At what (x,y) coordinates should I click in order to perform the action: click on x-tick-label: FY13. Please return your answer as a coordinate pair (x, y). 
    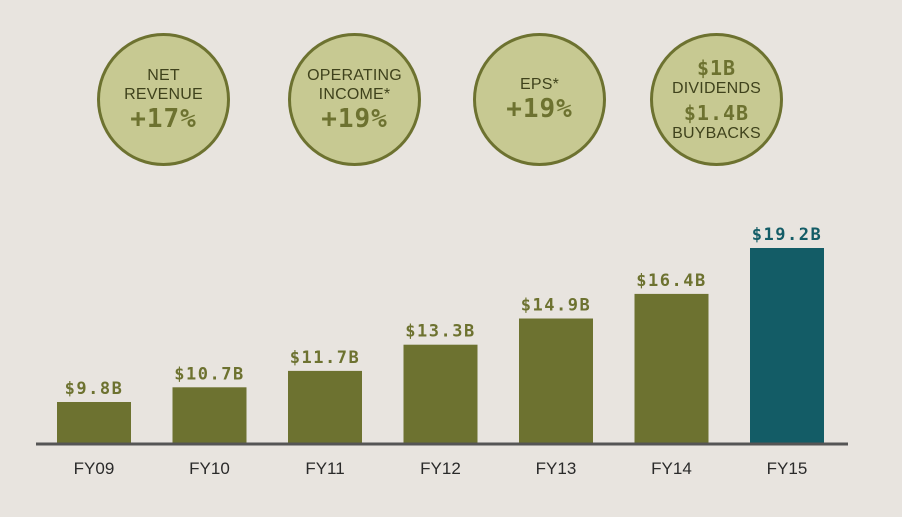
    Looking at the image, I should click on (556, 468).